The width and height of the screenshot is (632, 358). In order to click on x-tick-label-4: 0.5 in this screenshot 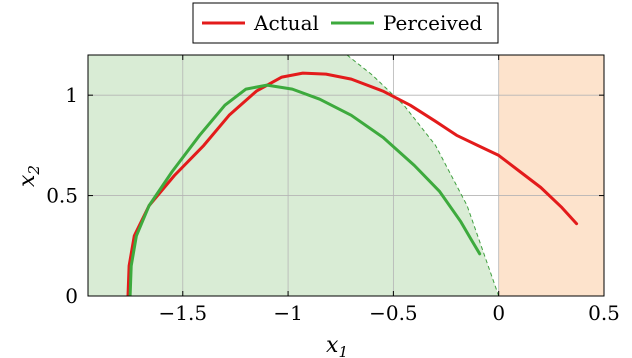, I will do `click(604, 313)`.